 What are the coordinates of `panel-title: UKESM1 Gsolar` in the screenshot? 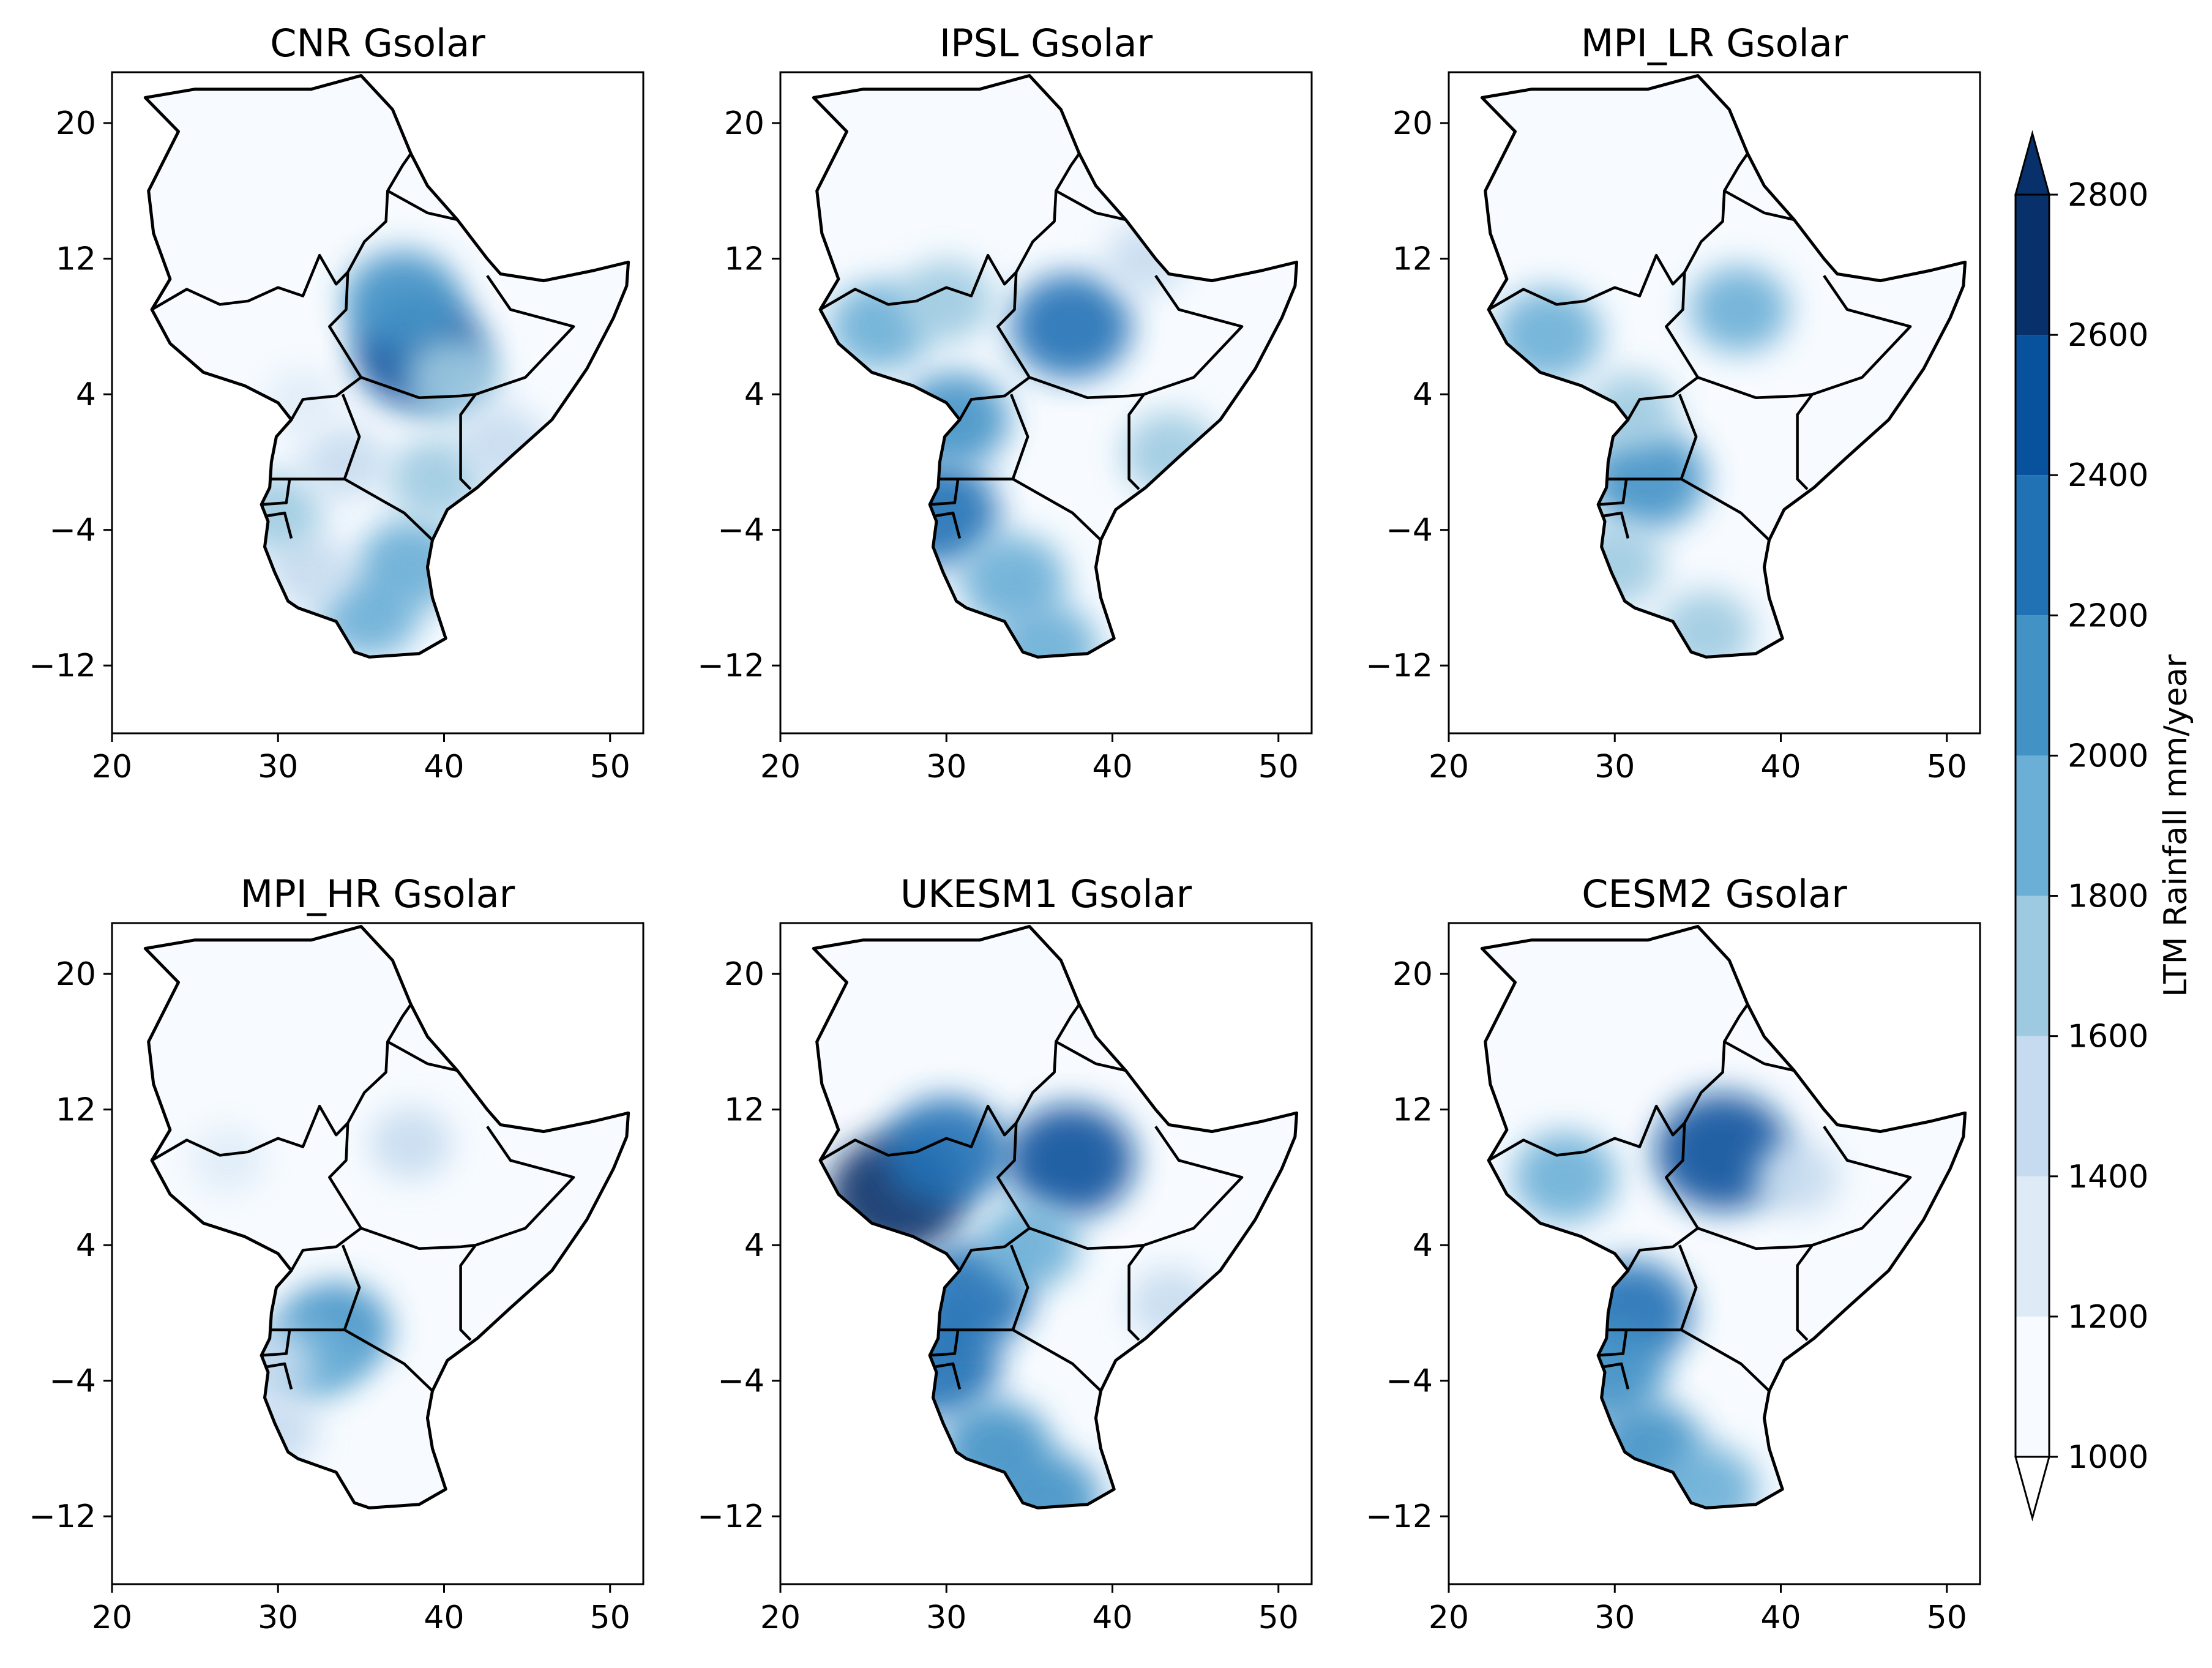 It's located at (1046, 894).